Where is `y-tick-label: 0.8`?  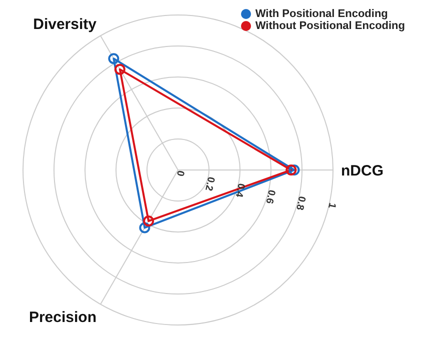 y-tick-label: 0.8 is located at coordinates (300, 203).